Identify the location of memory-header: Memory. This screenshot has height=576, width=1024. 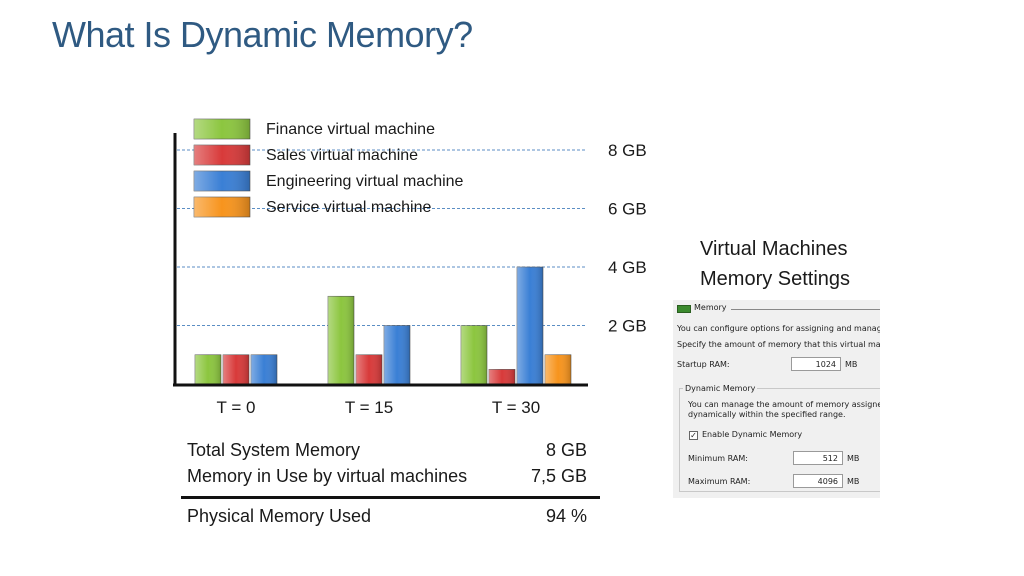
(710, 307).